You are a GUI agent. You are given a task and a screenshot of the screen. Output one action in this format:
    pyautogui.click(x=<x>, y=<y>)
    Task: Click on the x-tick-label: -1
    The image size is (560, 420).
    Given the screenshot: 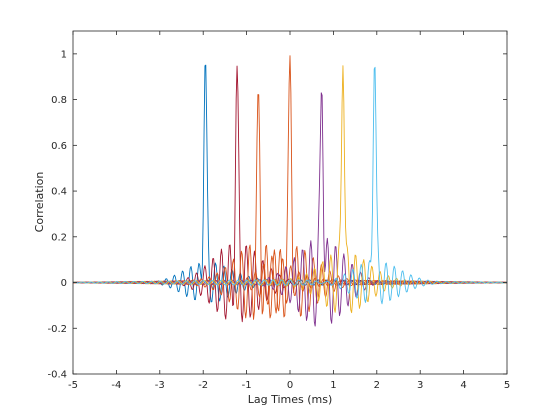 What is the action you would take?
    pyautogui.click(x=247, y=385)
    